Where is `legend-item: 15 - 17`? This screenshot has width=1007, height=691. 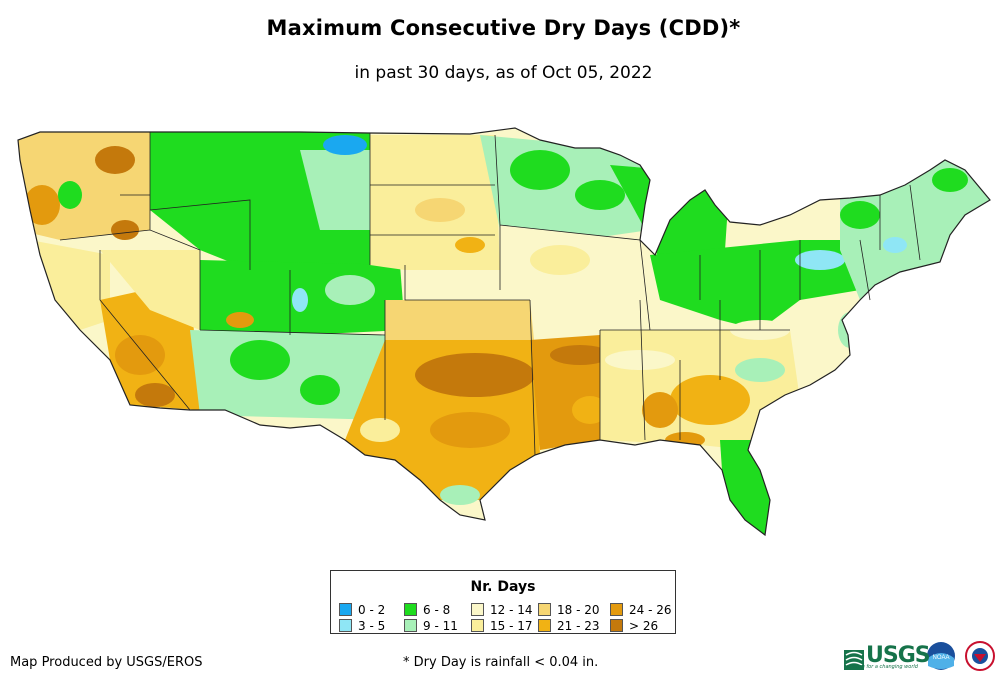 legend-item: 15 - 17 is located at coordinates (502, 626).